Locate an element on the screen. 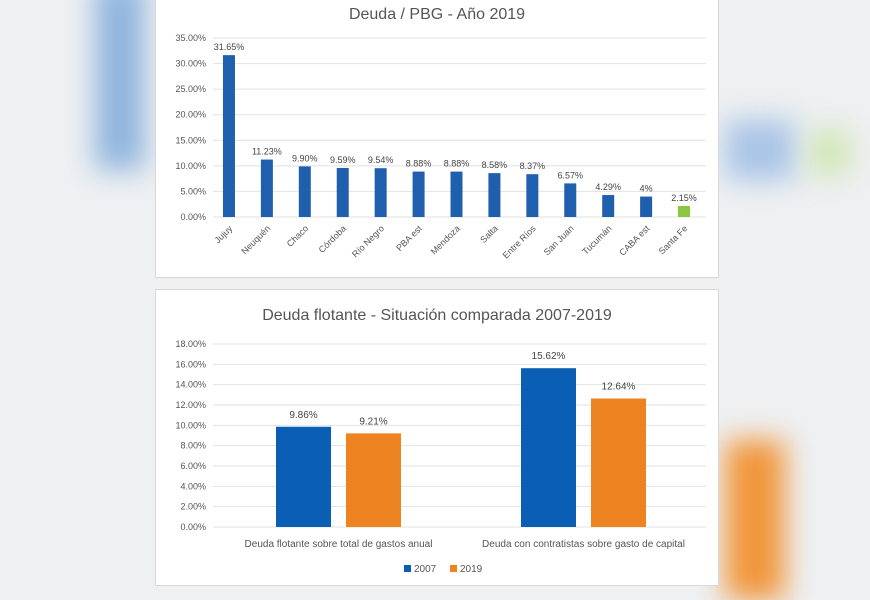 This screenshot has height=600, width=870. data-label: 4% is located at coordinates (646, 189).